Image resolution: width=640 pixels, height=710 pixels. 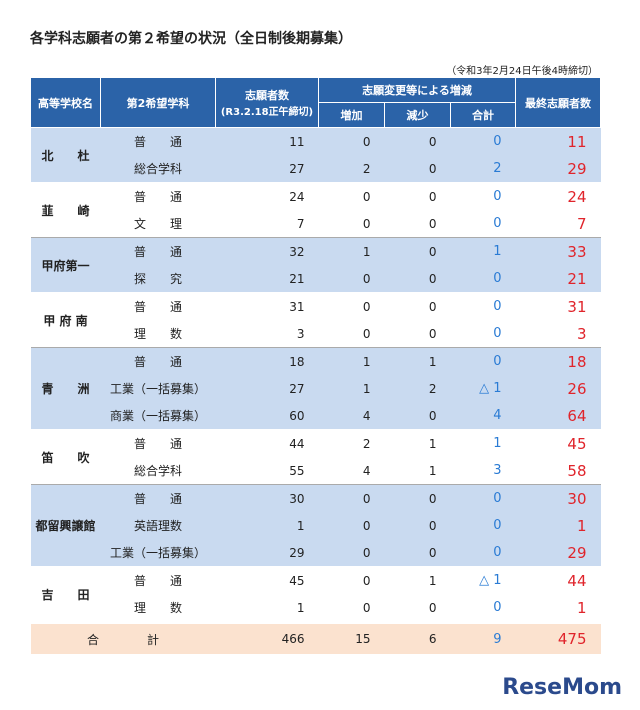 What do you see at coordinates (558, 361) in the screenshot?
I see `final: 18` at bounding box center [558, 361].